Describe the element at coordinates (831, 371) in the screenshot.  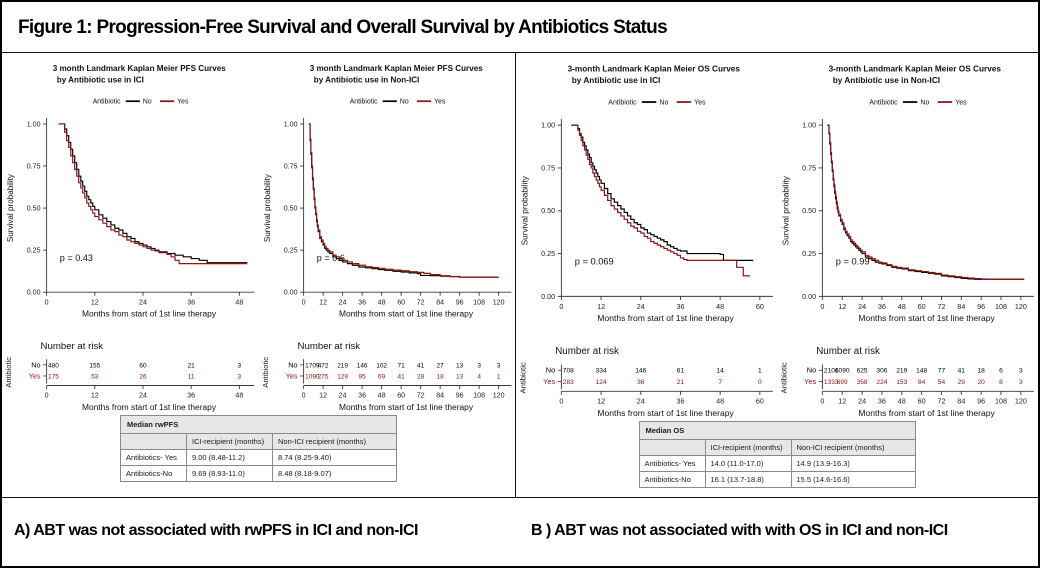
I see `risk-count: 2106` at that location.